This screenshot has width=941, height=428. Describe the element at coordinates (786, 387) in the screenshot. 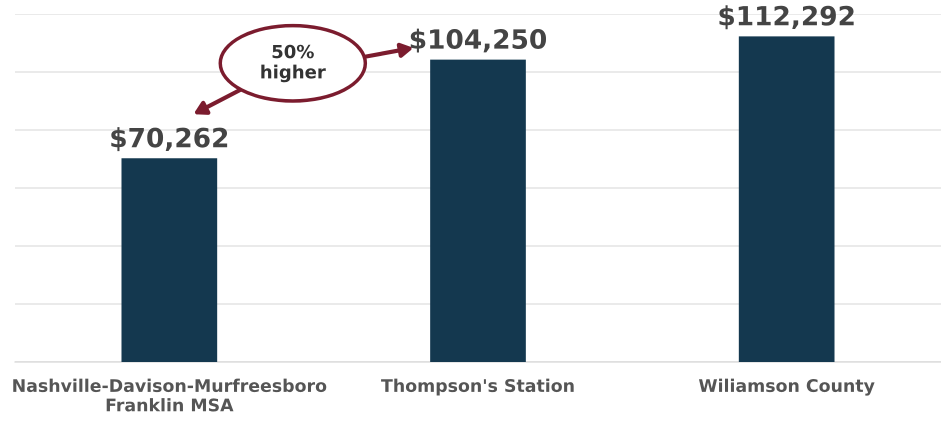

I see `x-tick-label: Wiliamson County` at that location.